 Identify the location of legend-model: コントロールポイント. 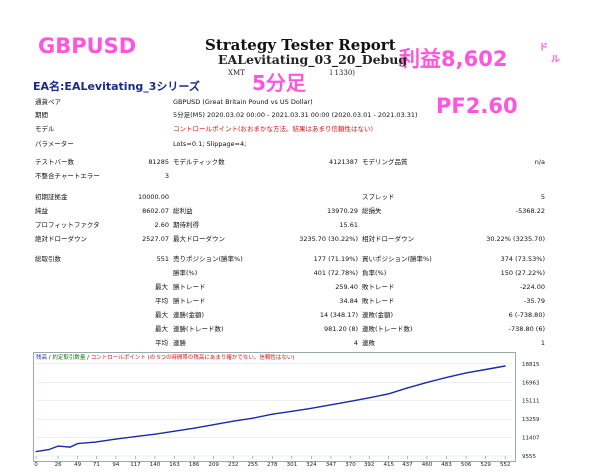
(118, 358).